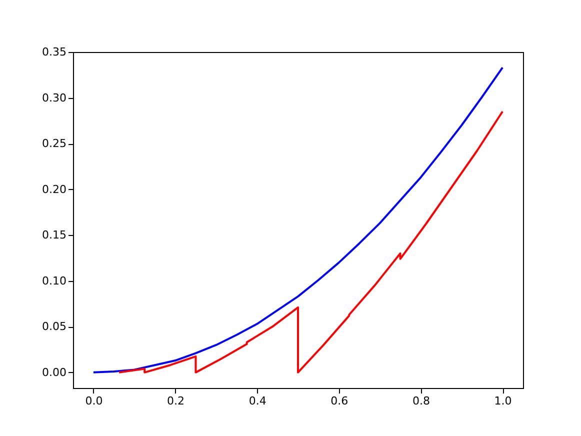 Image resolution: width=581 pixels, height=436 pixels. What do you see at coordinates (54, 235) in the screenshot?
I see `y-tick-label: 0.15` at bounding box center [54, 235].